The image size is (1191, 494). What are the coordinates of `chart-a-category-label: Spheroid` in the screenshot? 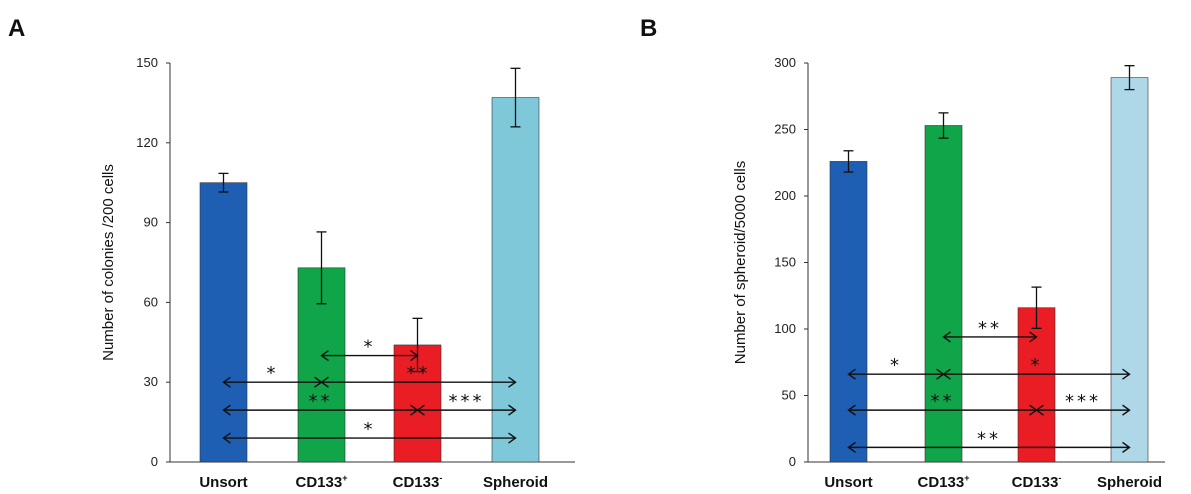 It's located at (515, 482).